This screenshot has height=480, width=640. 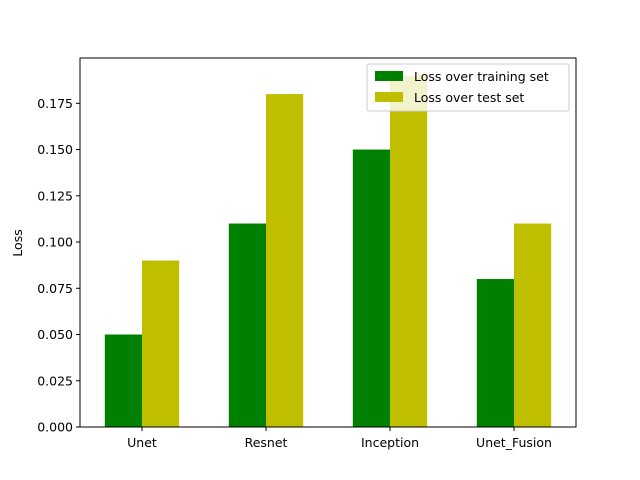 I want to click on y-tick-label: 0.075, so click(x=55, y=288).